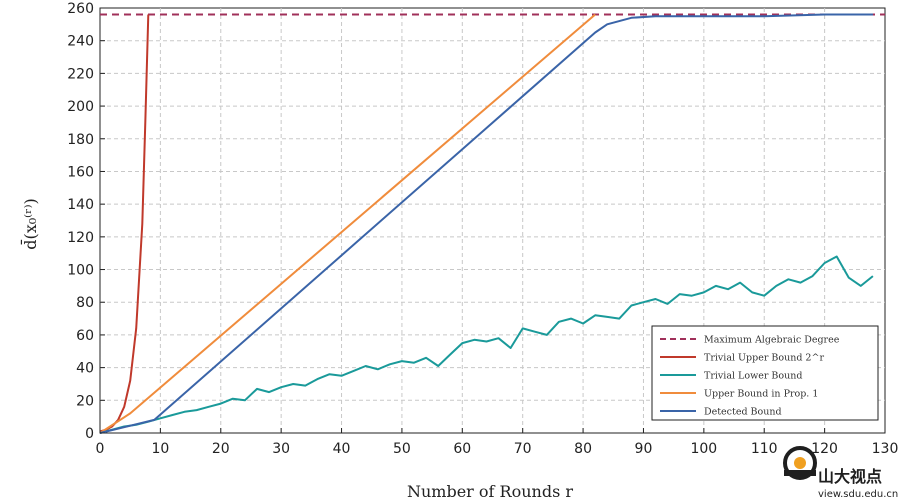  What do you see at coordinates (85, 401) in the screenshot?
I see `y-tick-label: 20` at bounding box center [85, 401].